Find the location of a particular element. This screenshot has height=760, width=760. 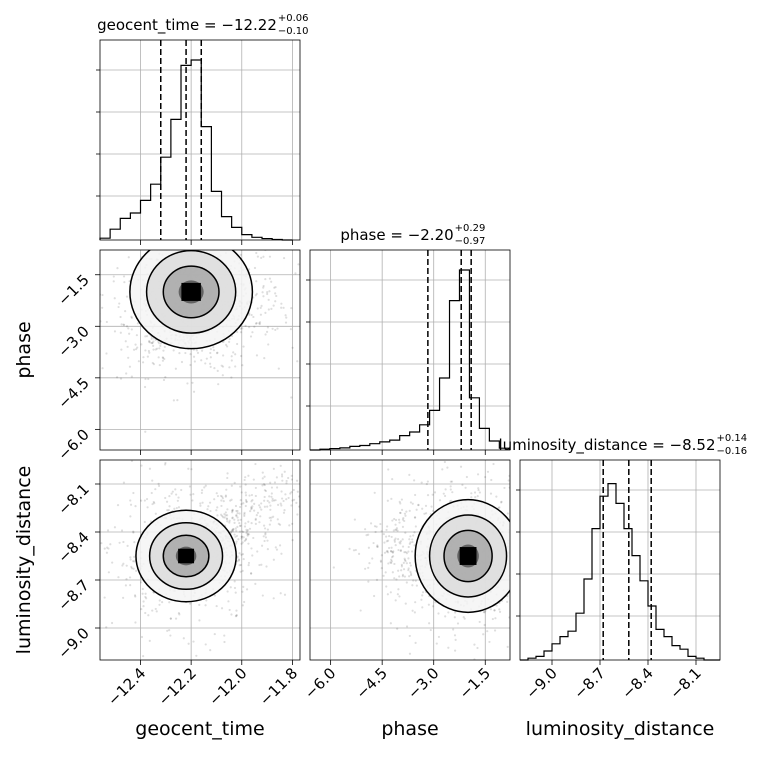

scatter-points is located at coordinates (203, 571).